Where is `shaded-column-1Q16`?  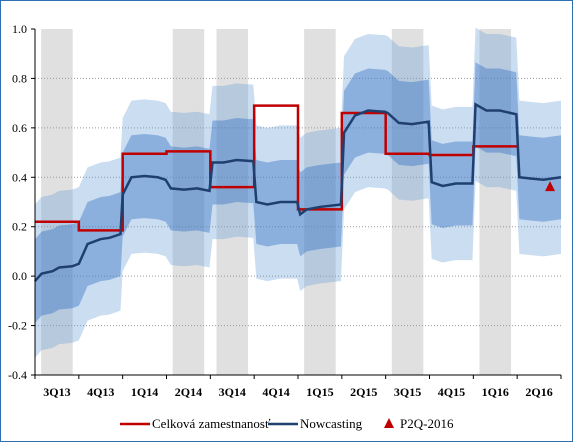 shaded-column-1Q16 is located at coordinates (495, 202).